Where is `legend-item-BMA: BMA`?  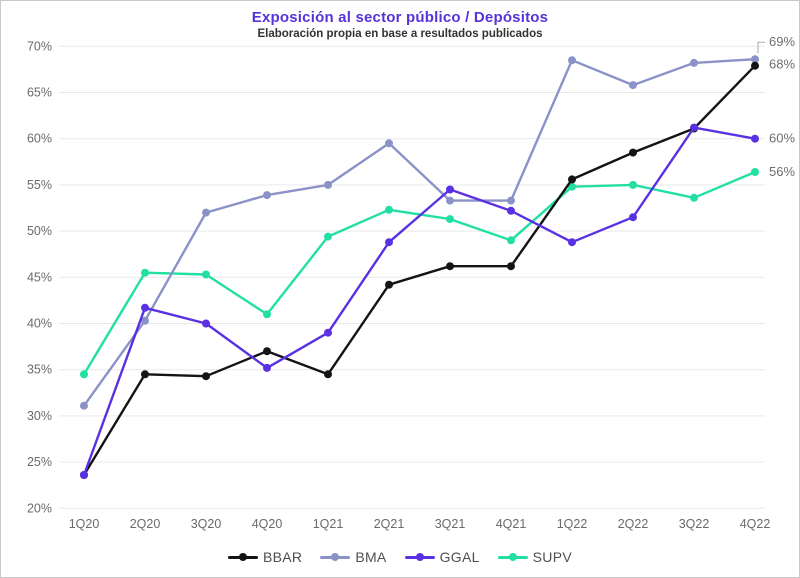
legend-item-BMA: BMA is located at coordinates (353, 557).